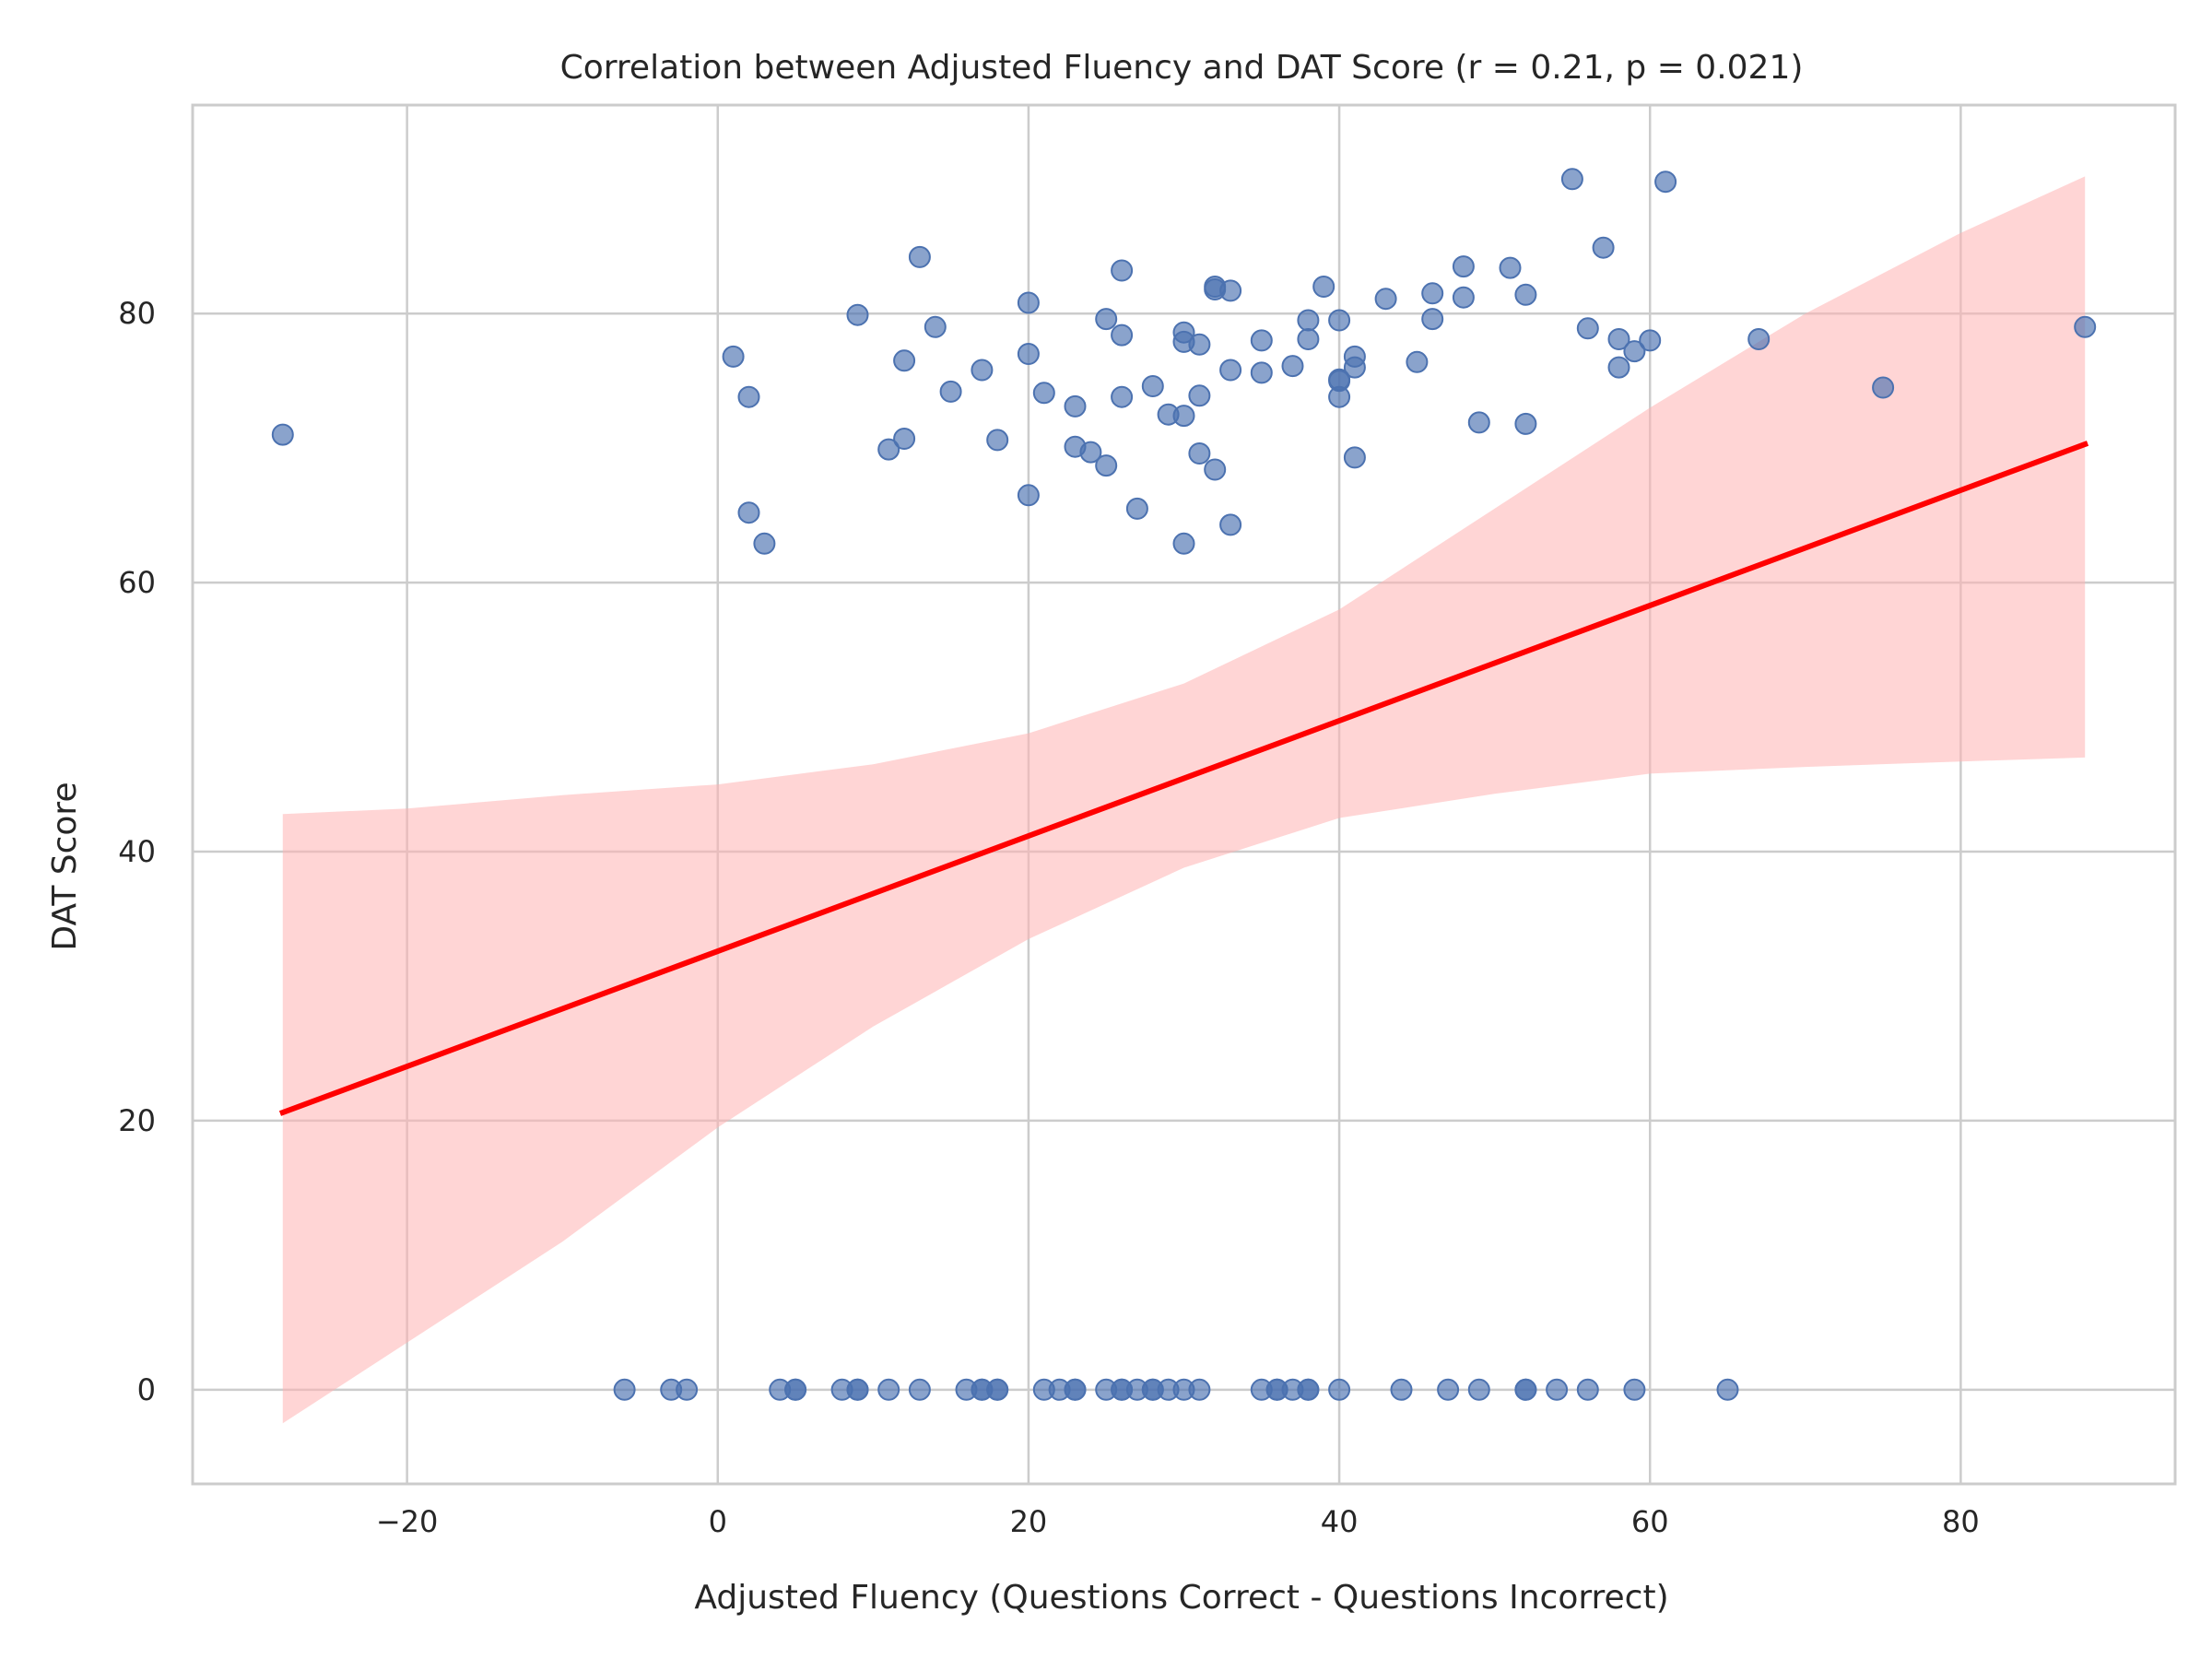  Describe the element at coordinates (1961, 1521) in the screenshot. I see `x-tick-label: 80` at that location.